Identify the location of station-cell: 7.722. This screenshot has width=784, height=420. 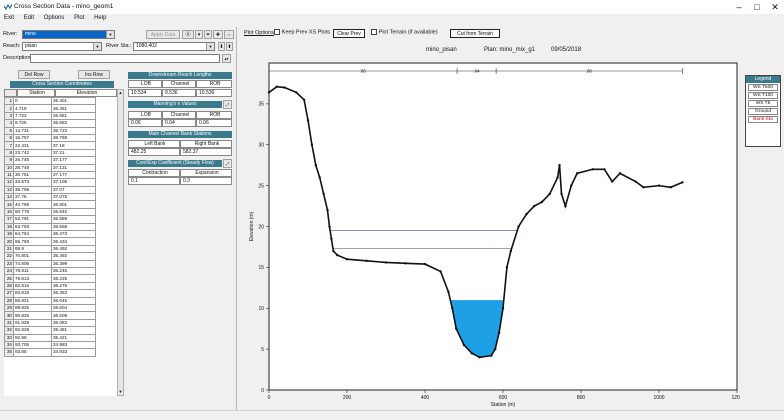
(32, 116).